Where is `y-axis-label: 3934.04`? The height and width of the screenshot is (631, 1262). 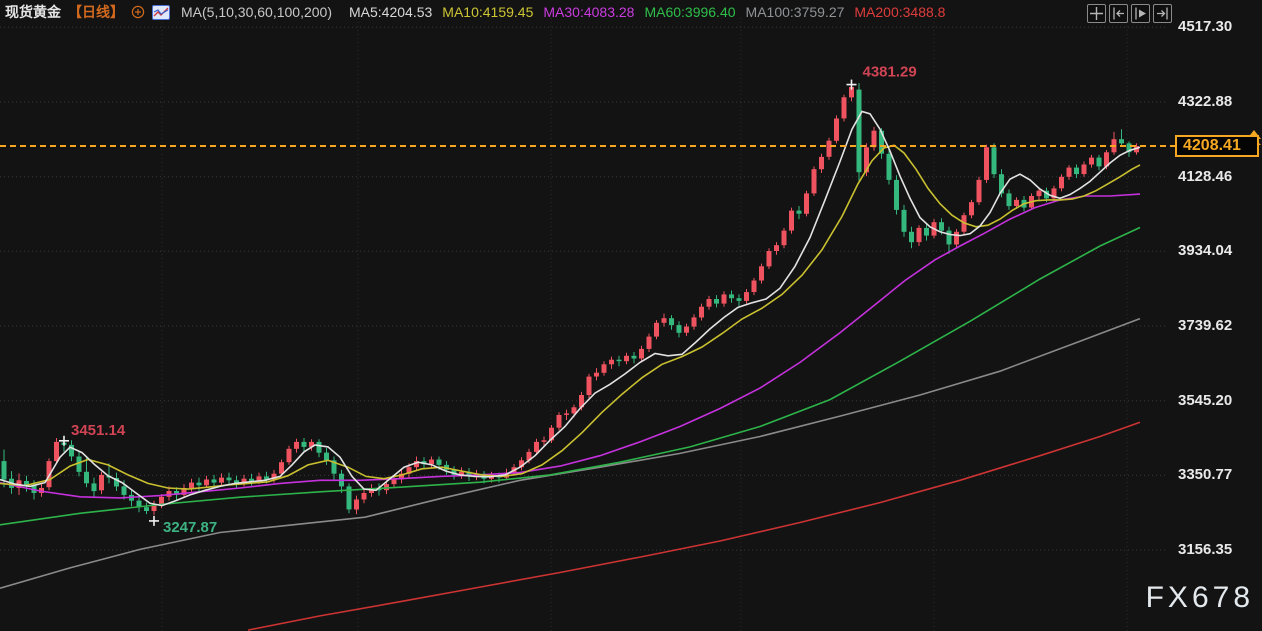
y-axis-label: 3934.04 is located at coordinates (1205, 251).